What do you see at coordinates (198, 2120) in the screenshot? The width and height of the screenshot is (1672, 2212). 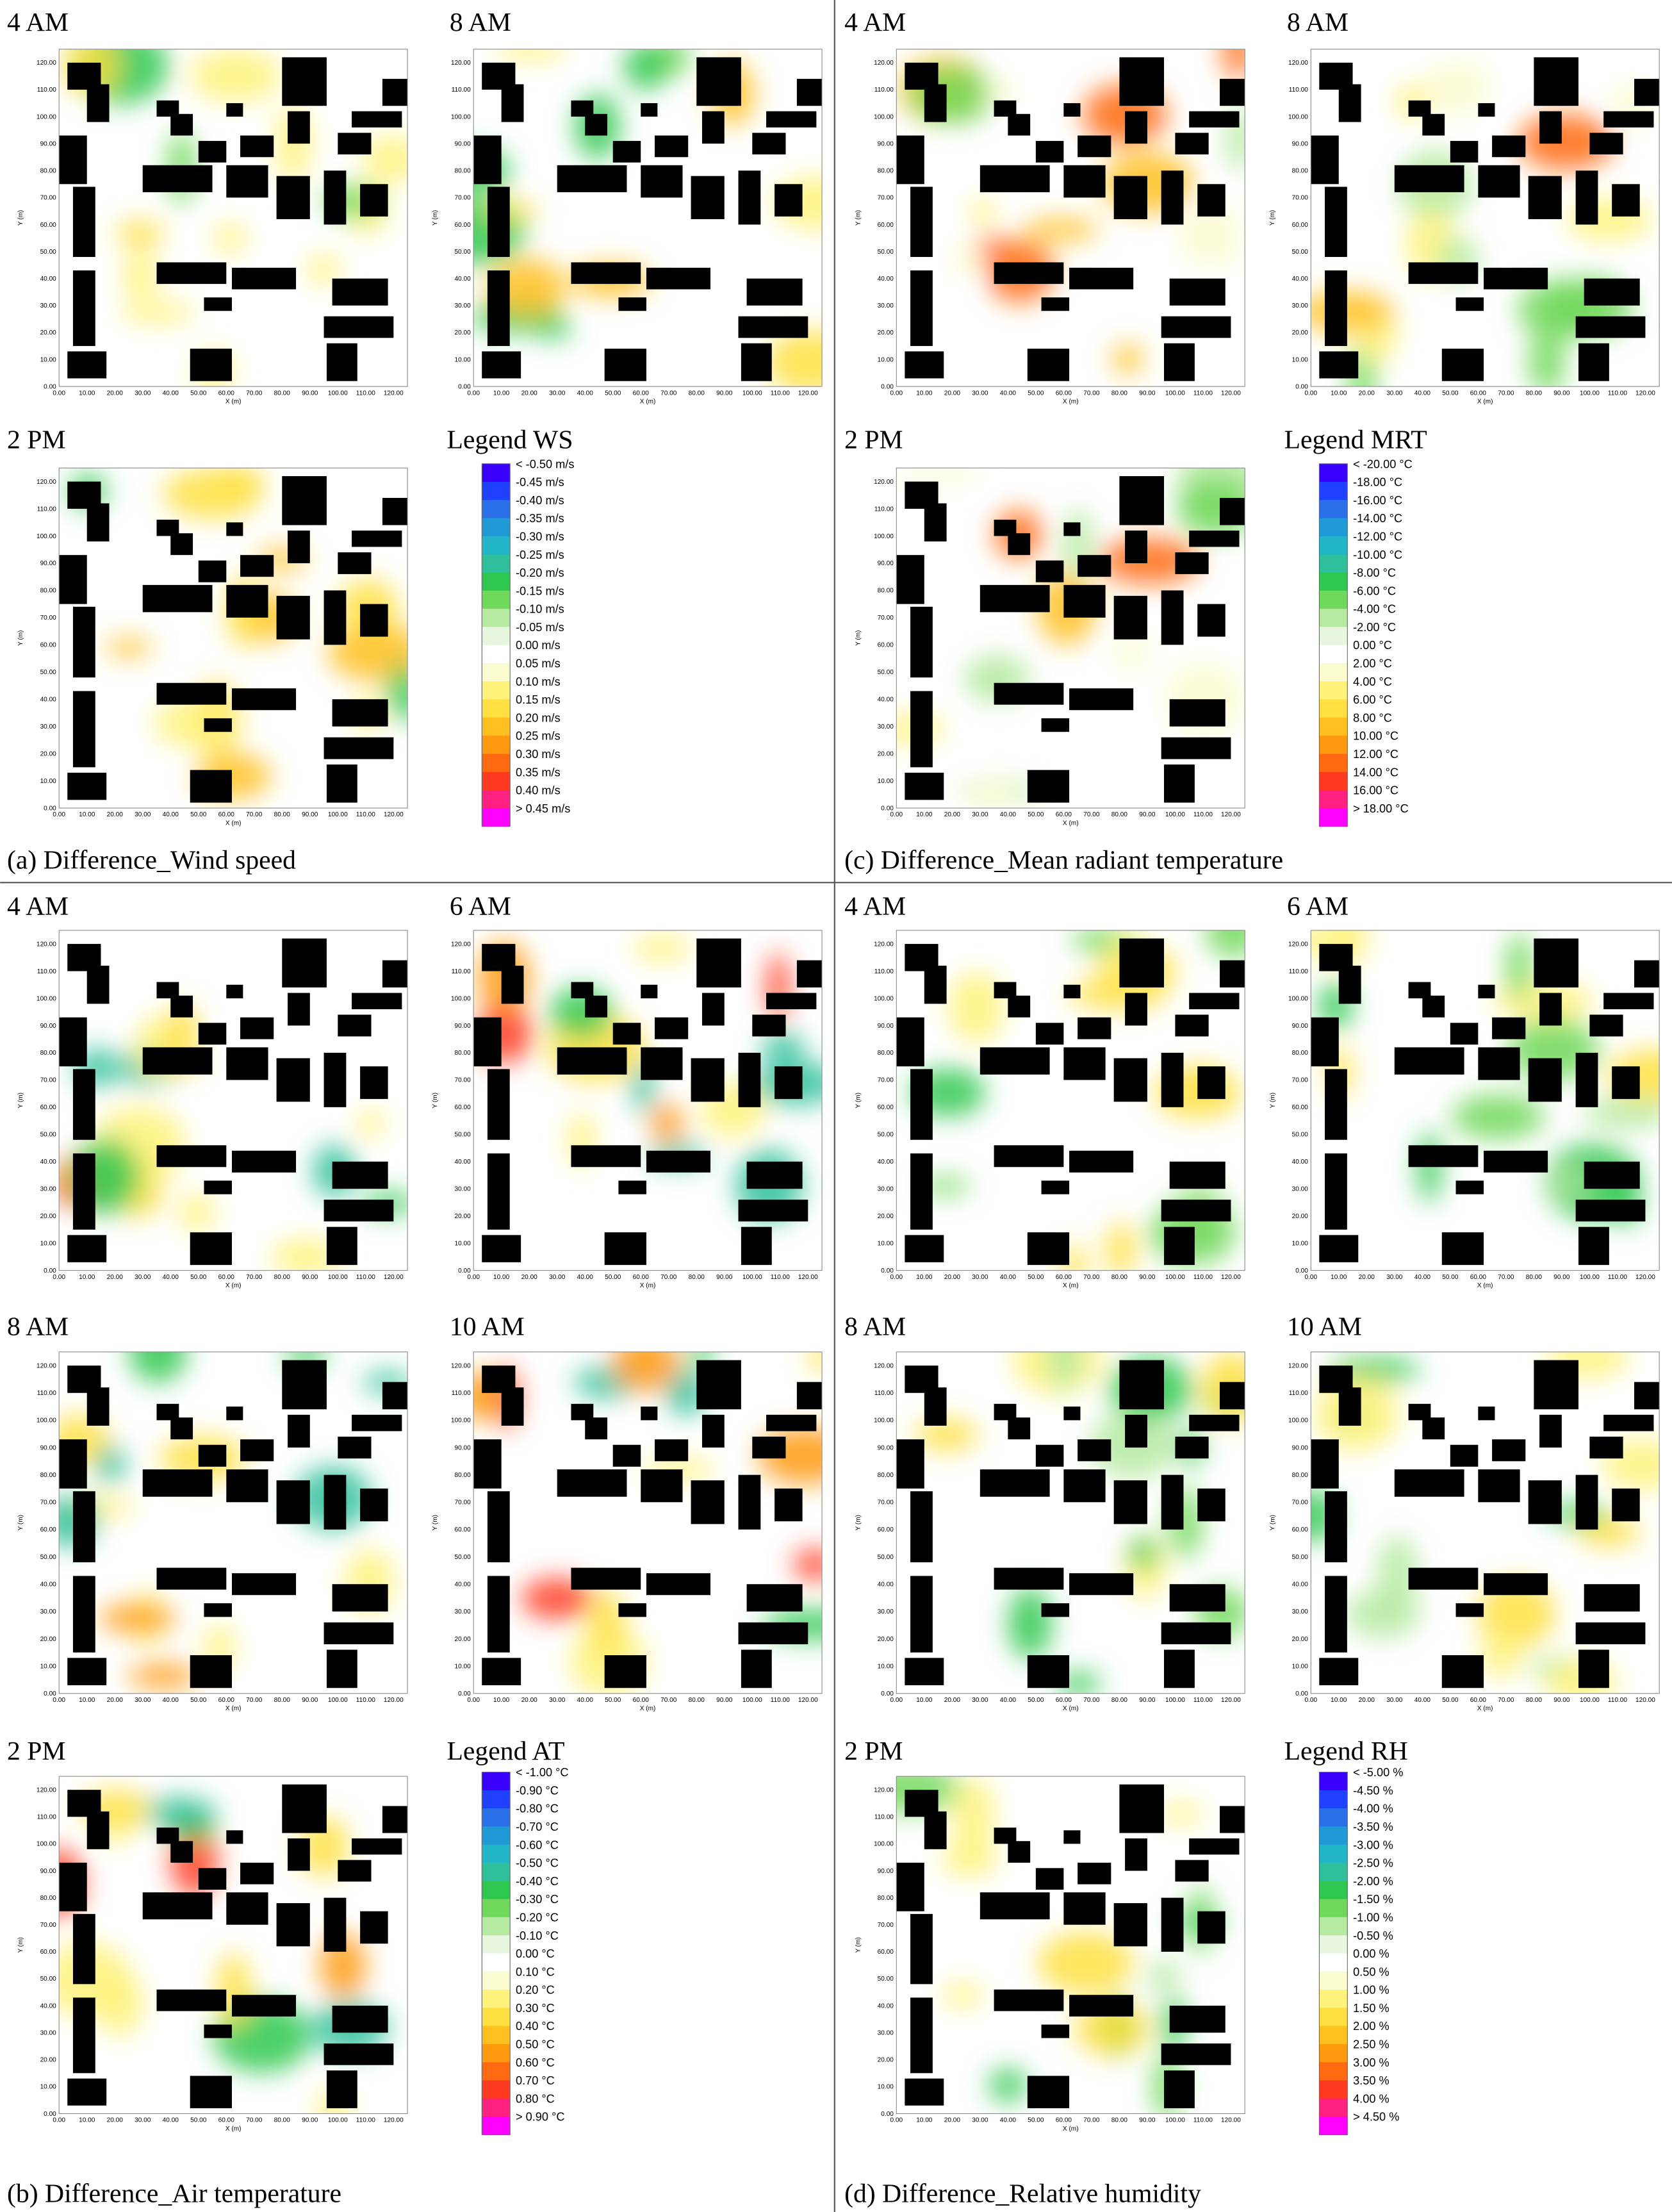 I see `x-tick-label: 50.00` at bounding box center [198, 2120].